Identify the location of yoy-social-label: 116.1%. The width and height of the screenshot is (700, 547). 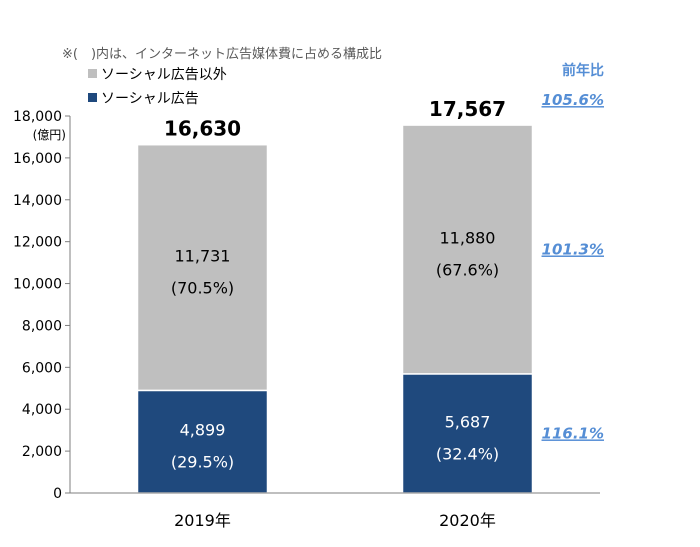
(573, 433).